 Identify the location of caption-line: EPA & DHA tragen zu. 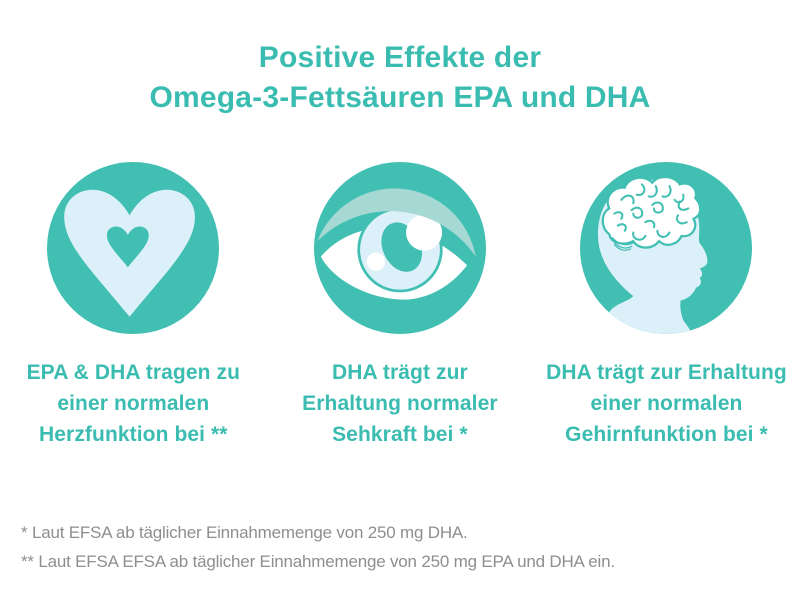
(133, 372).